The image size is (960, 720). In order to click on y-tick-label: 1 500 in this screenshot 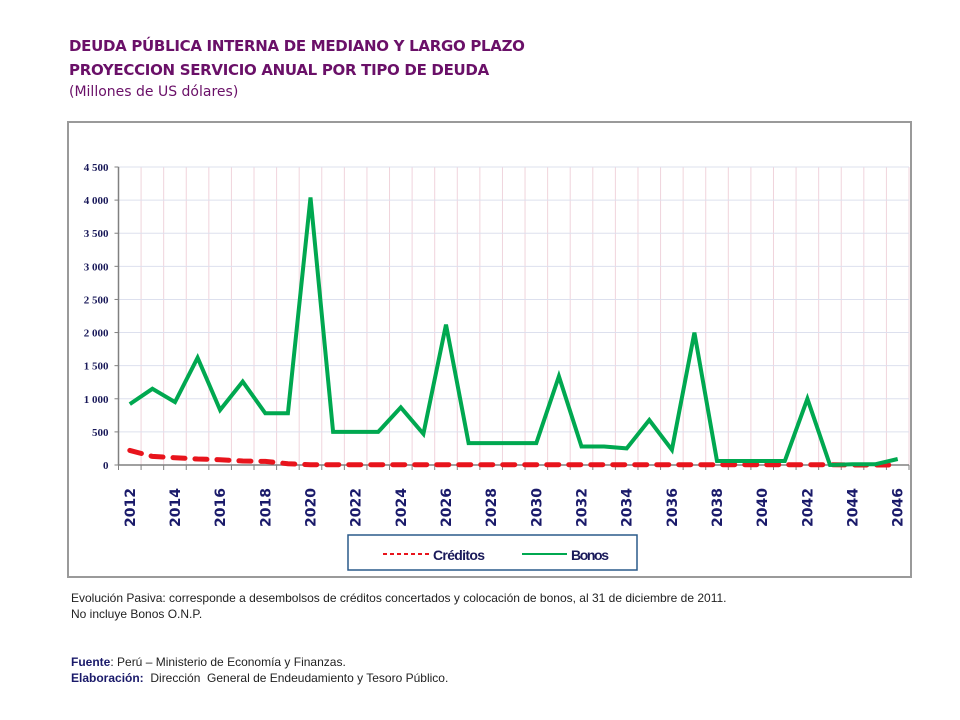, I will do `click(96, 367)`.